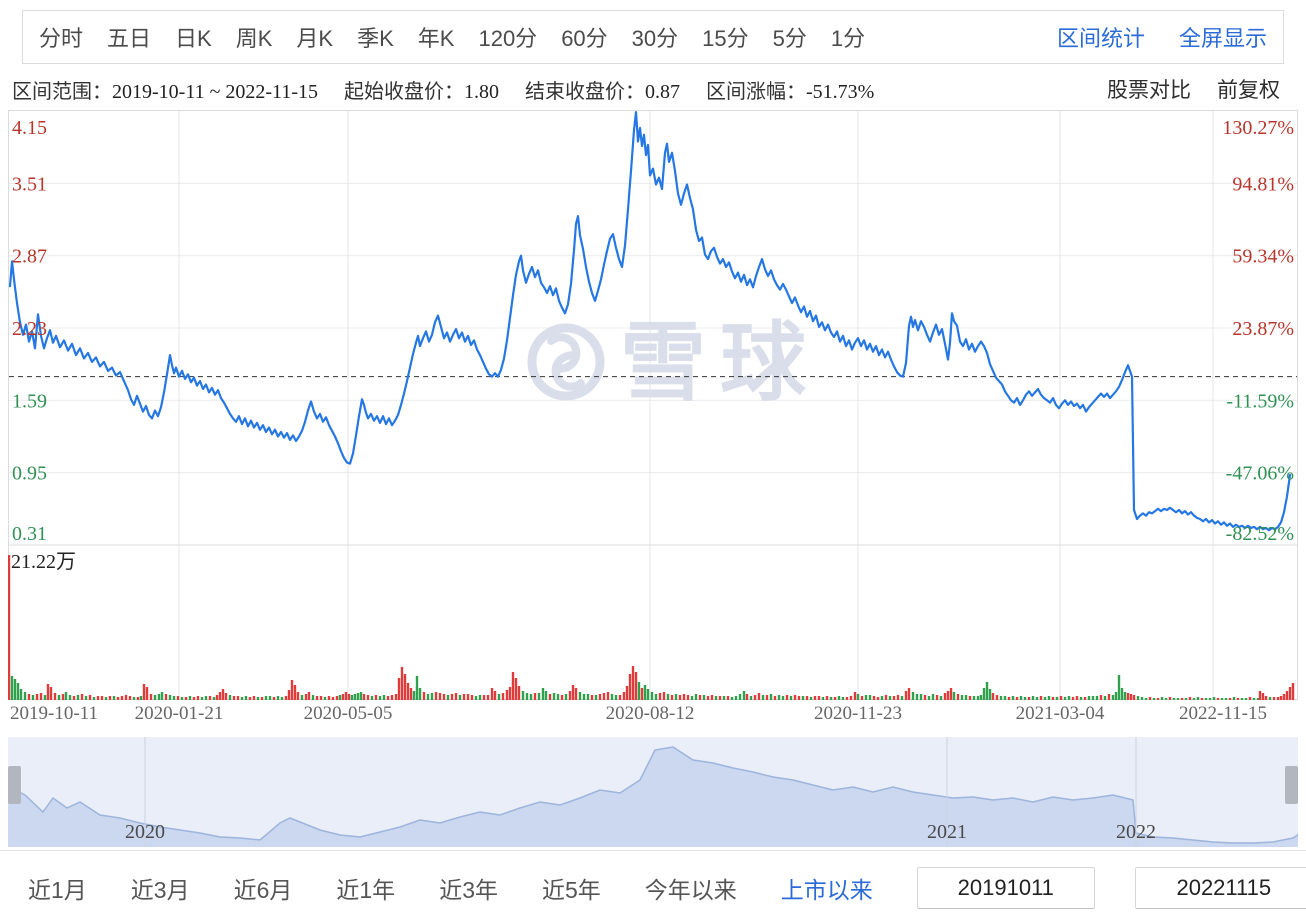 The height and width of the screenshot is (924, 1306). Describe the element at coordinates (1222, 38) in the screenshot. I see `fullscreen-link: 全屏显示` at that location.